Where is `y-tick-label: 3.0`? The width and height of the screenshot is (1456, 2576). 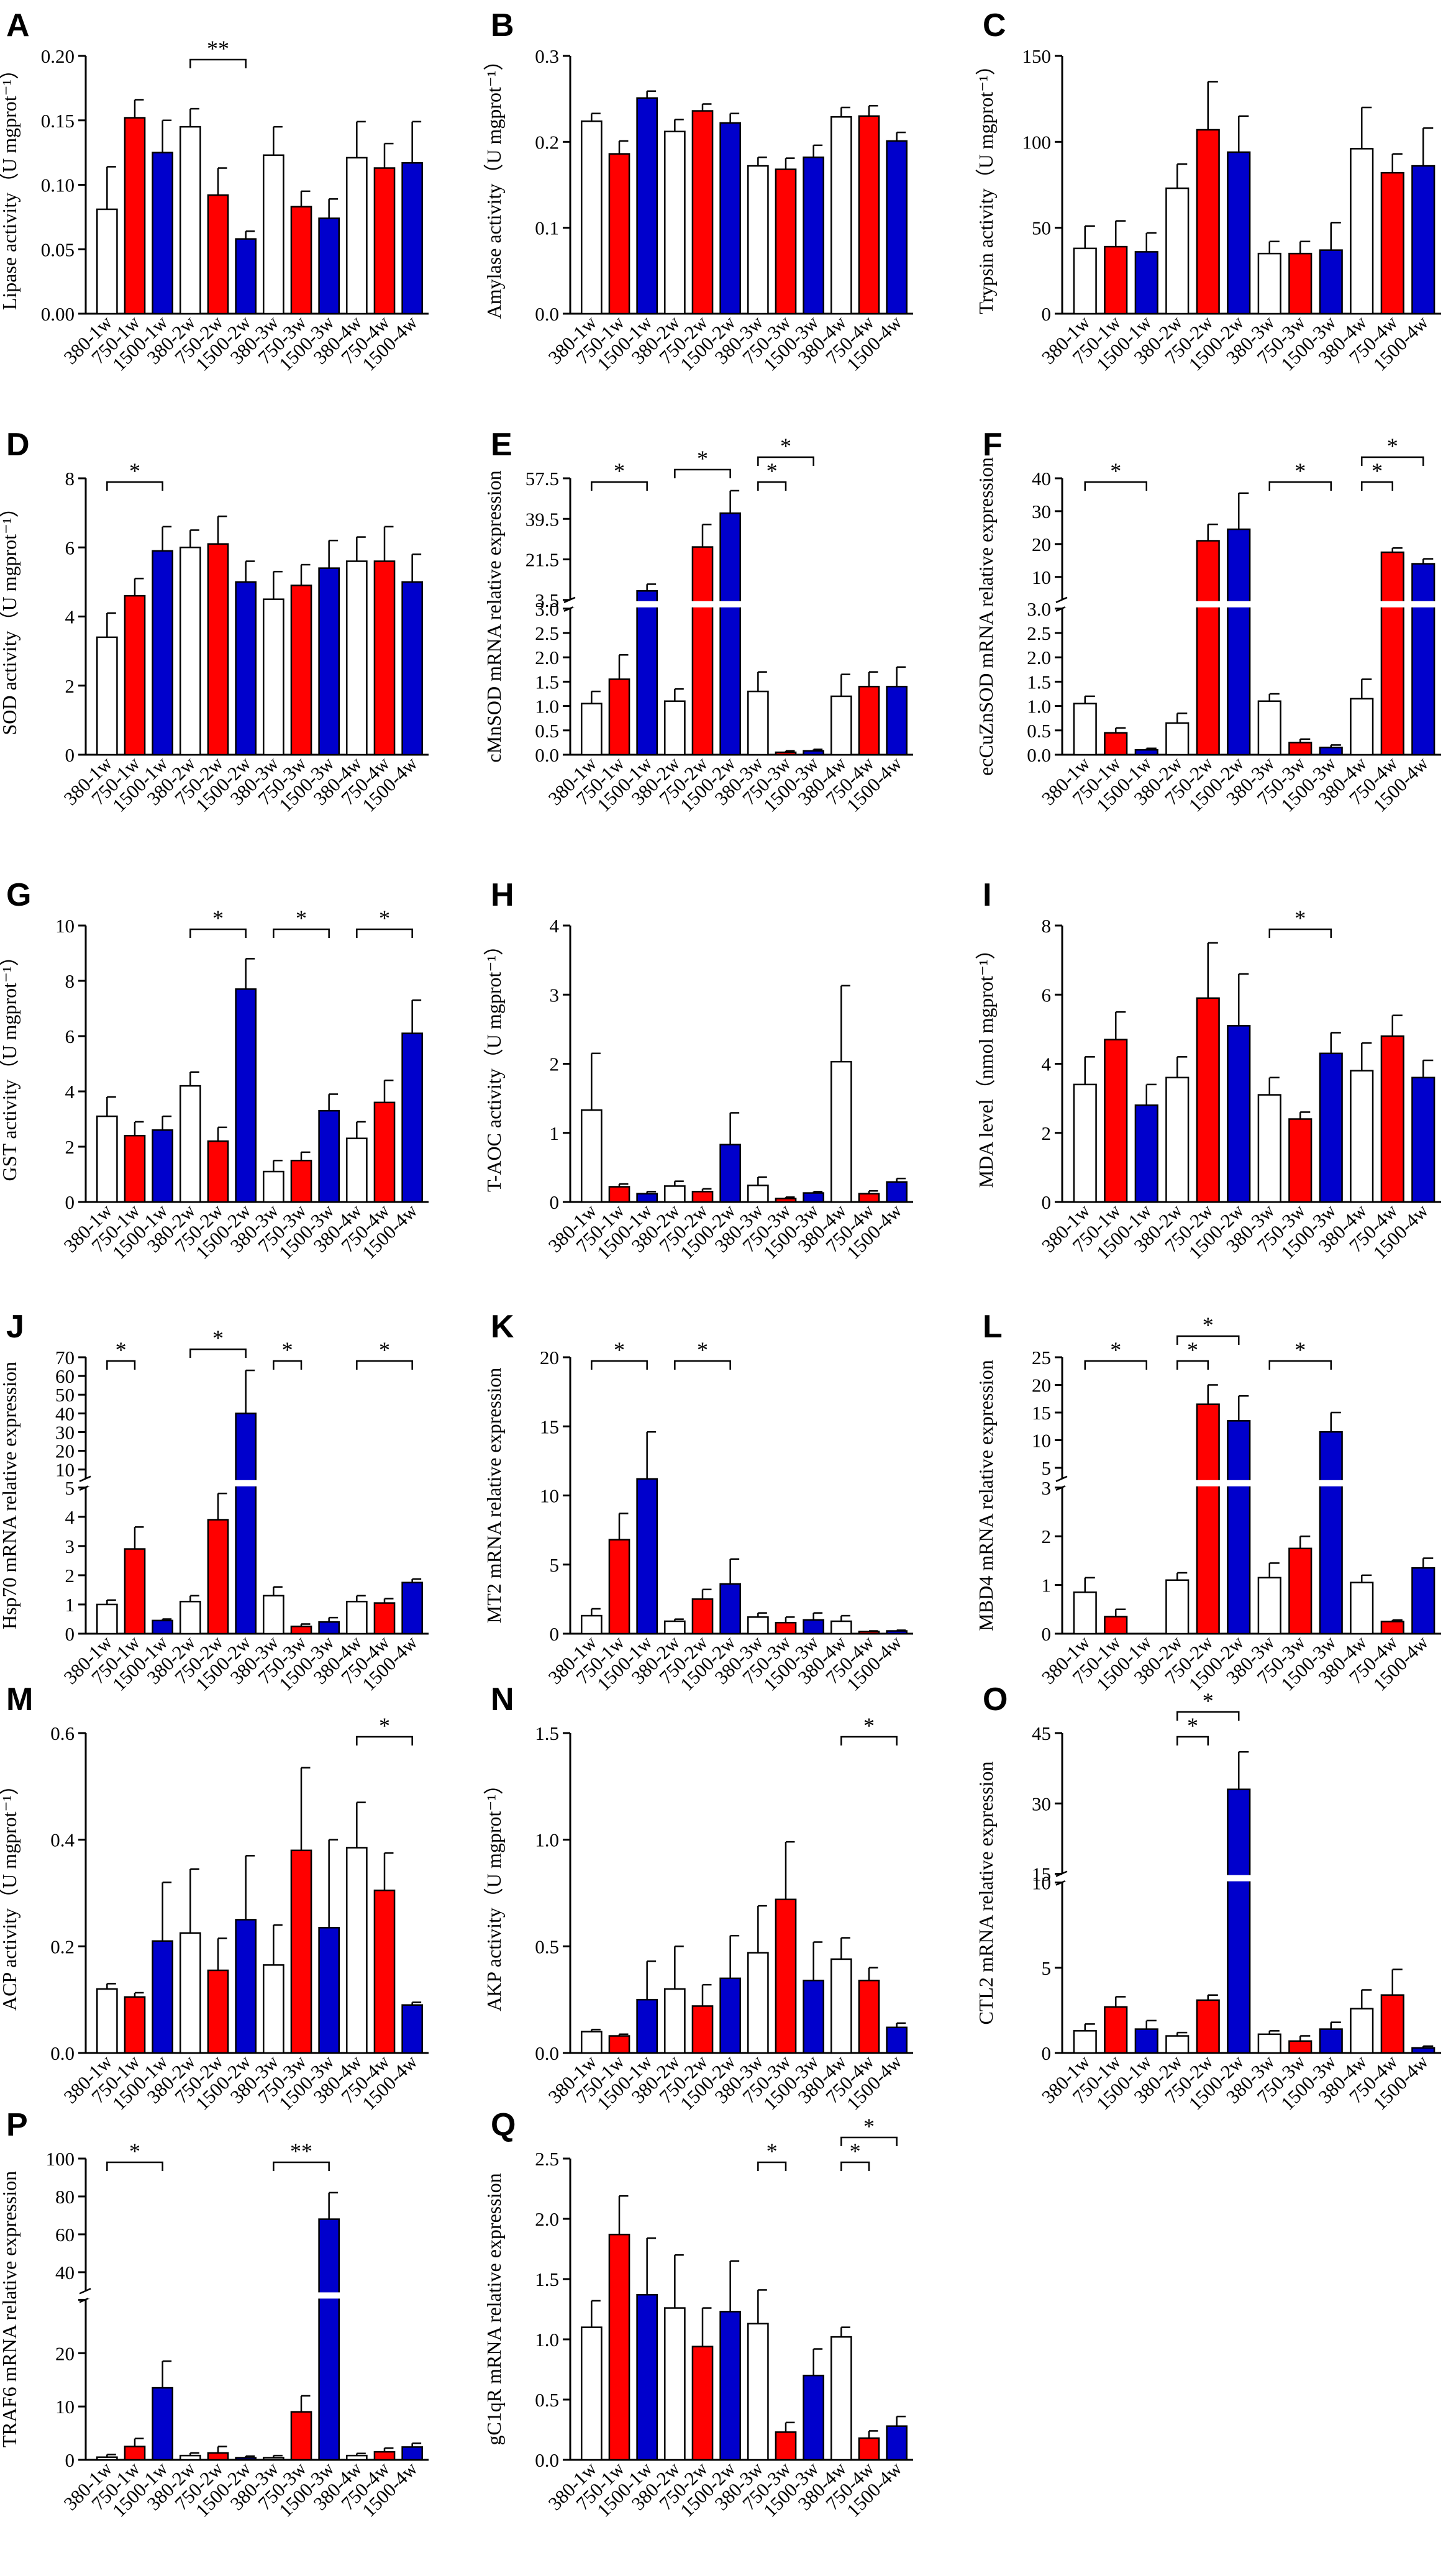 y-tick-label: 3.0 is located at coordinates (547, 609).